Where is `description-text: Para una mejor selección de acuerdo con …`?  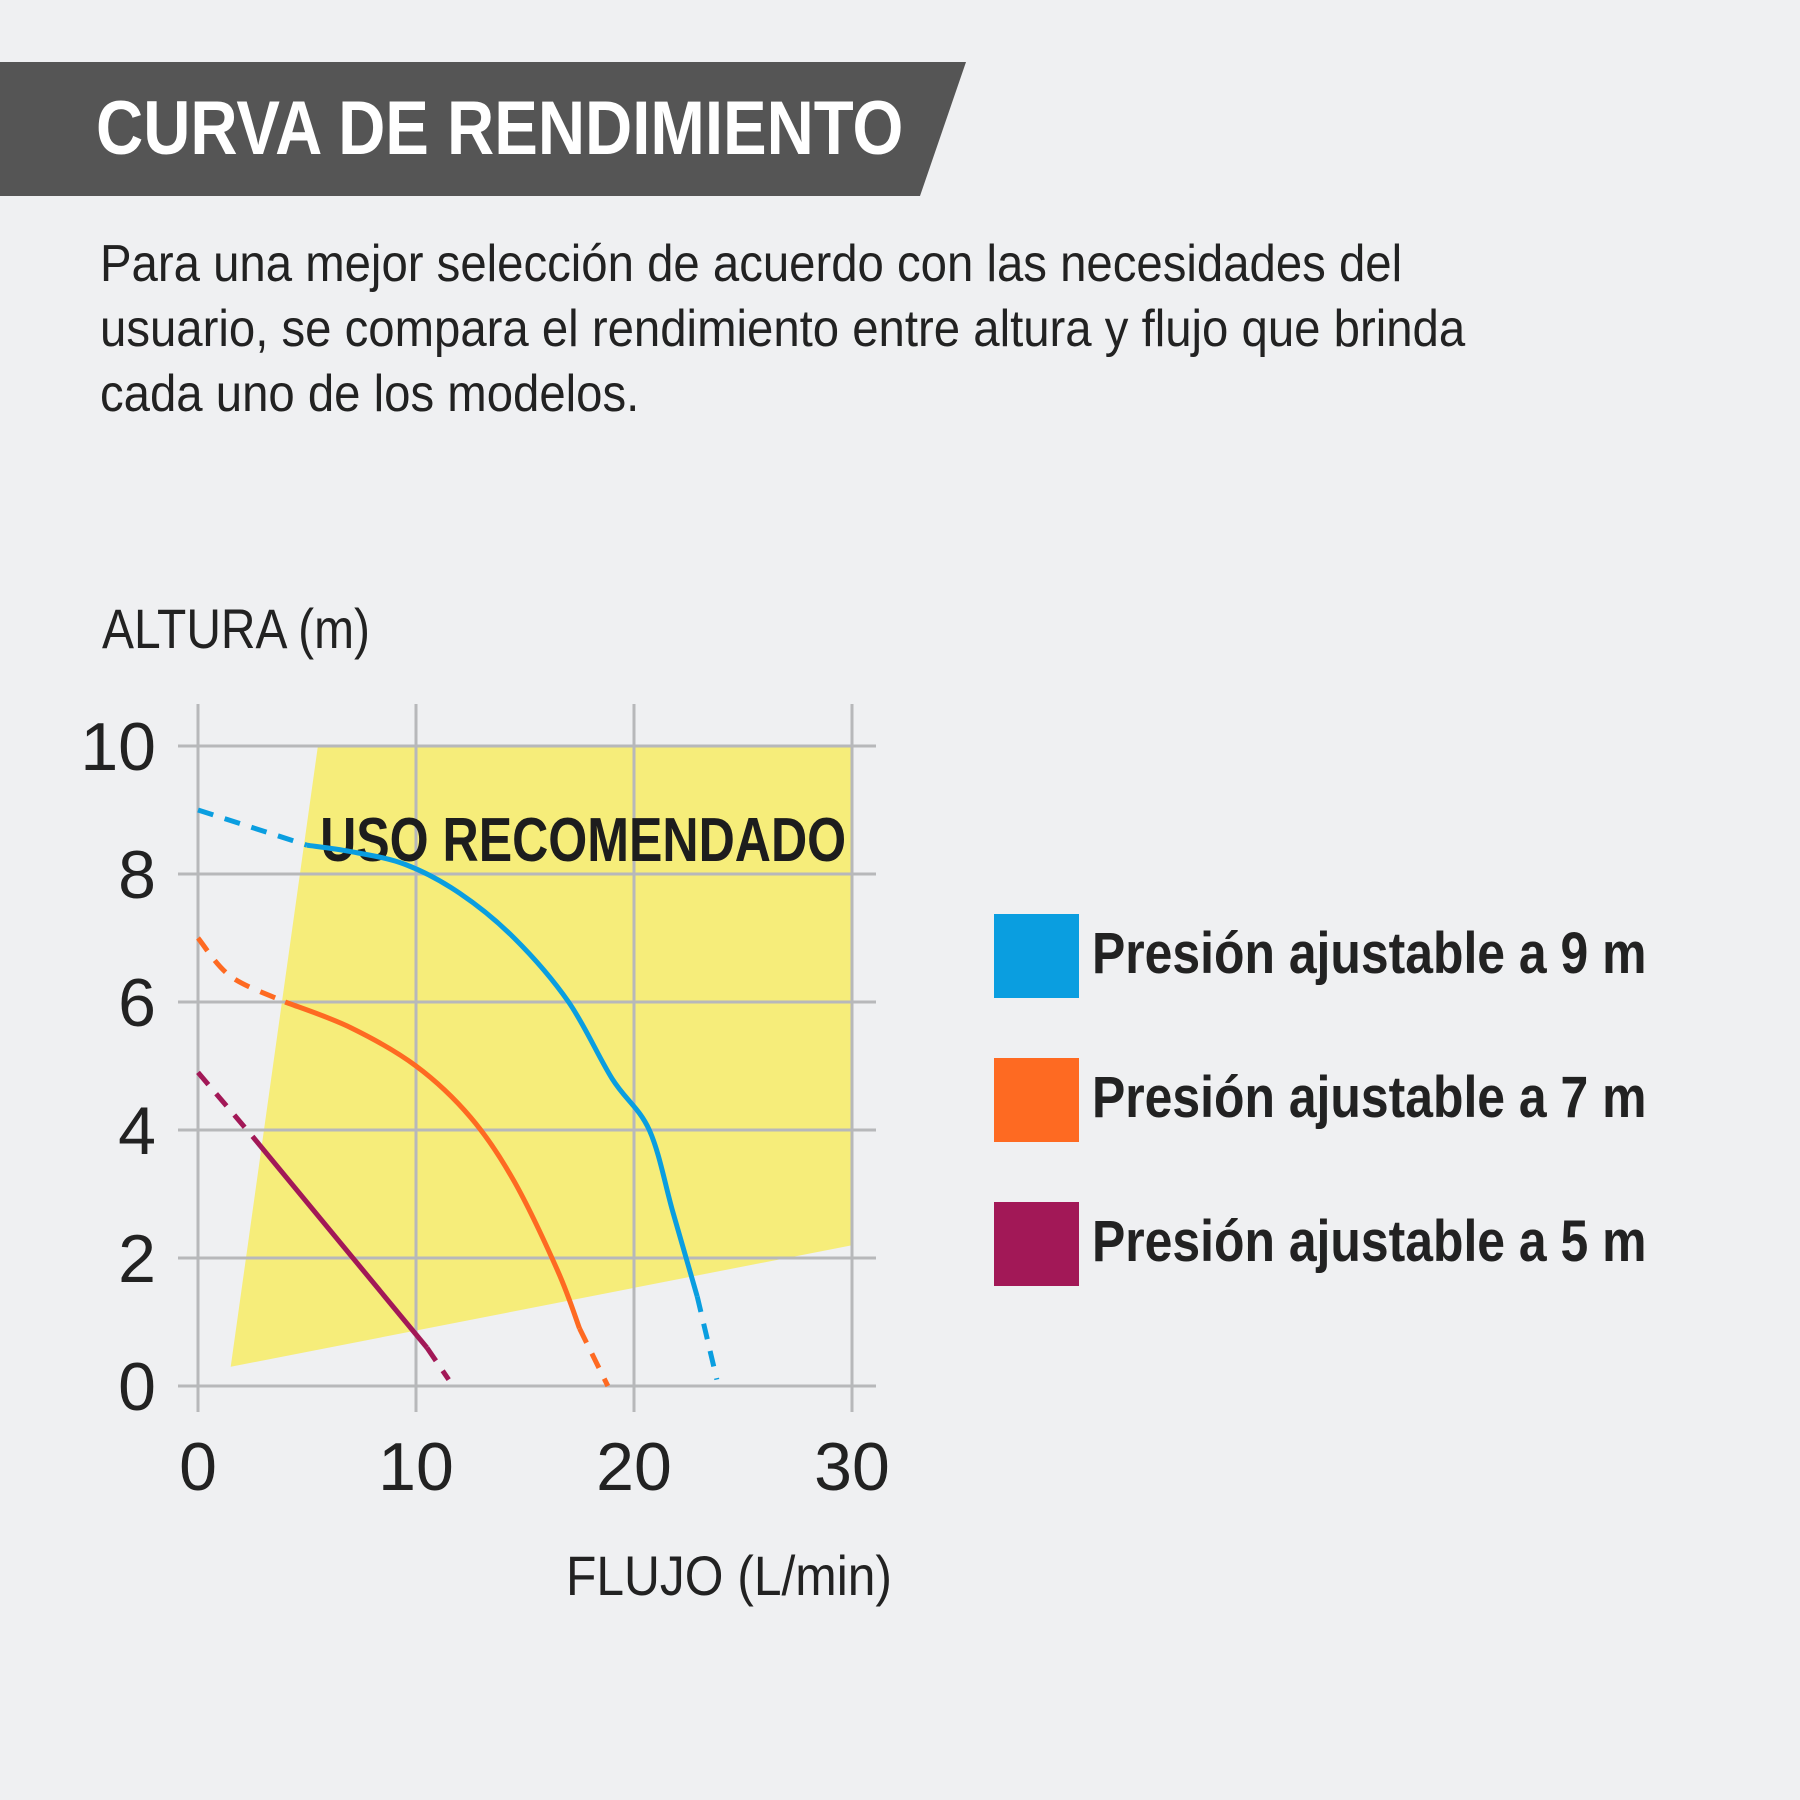 description-text: Para una mejor selección de acuerdo con … is located at coordinates (783, 329).